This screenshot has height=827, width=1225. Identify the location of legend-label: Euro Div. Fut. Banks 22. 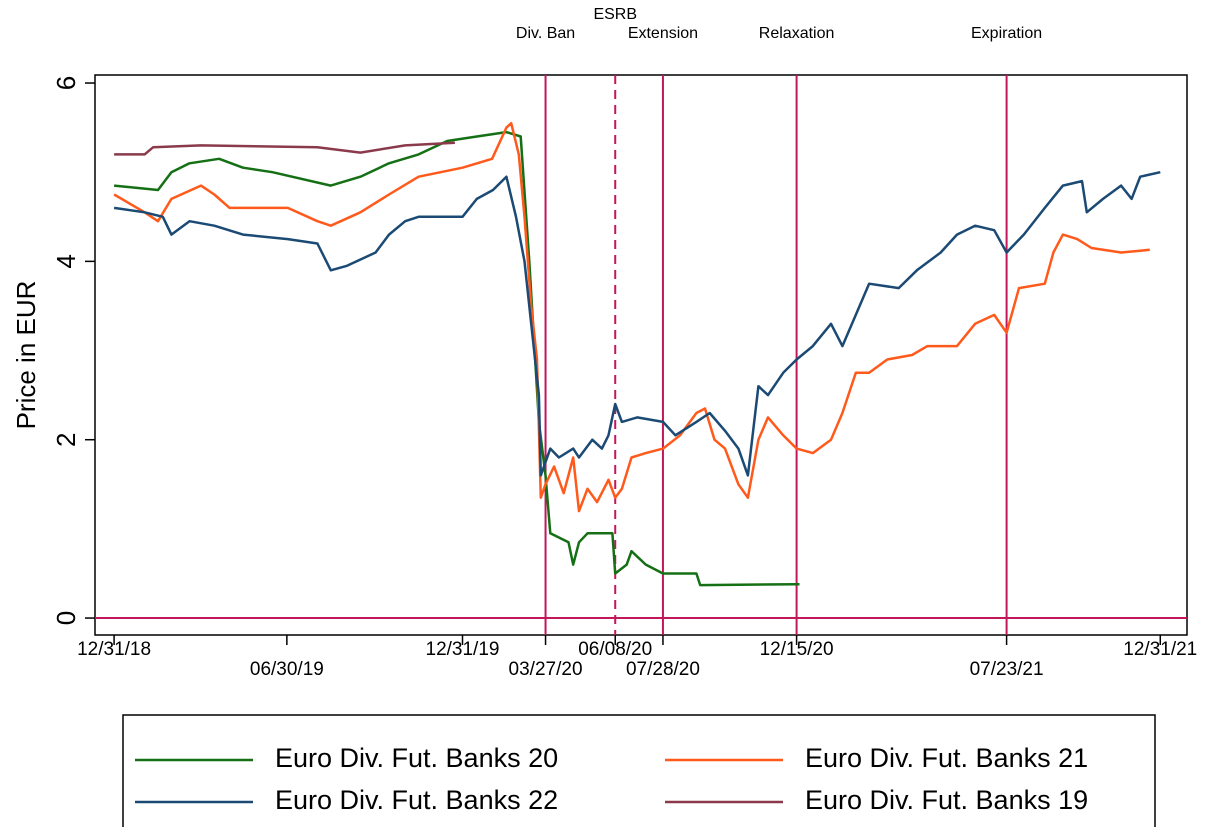
(416, 800).